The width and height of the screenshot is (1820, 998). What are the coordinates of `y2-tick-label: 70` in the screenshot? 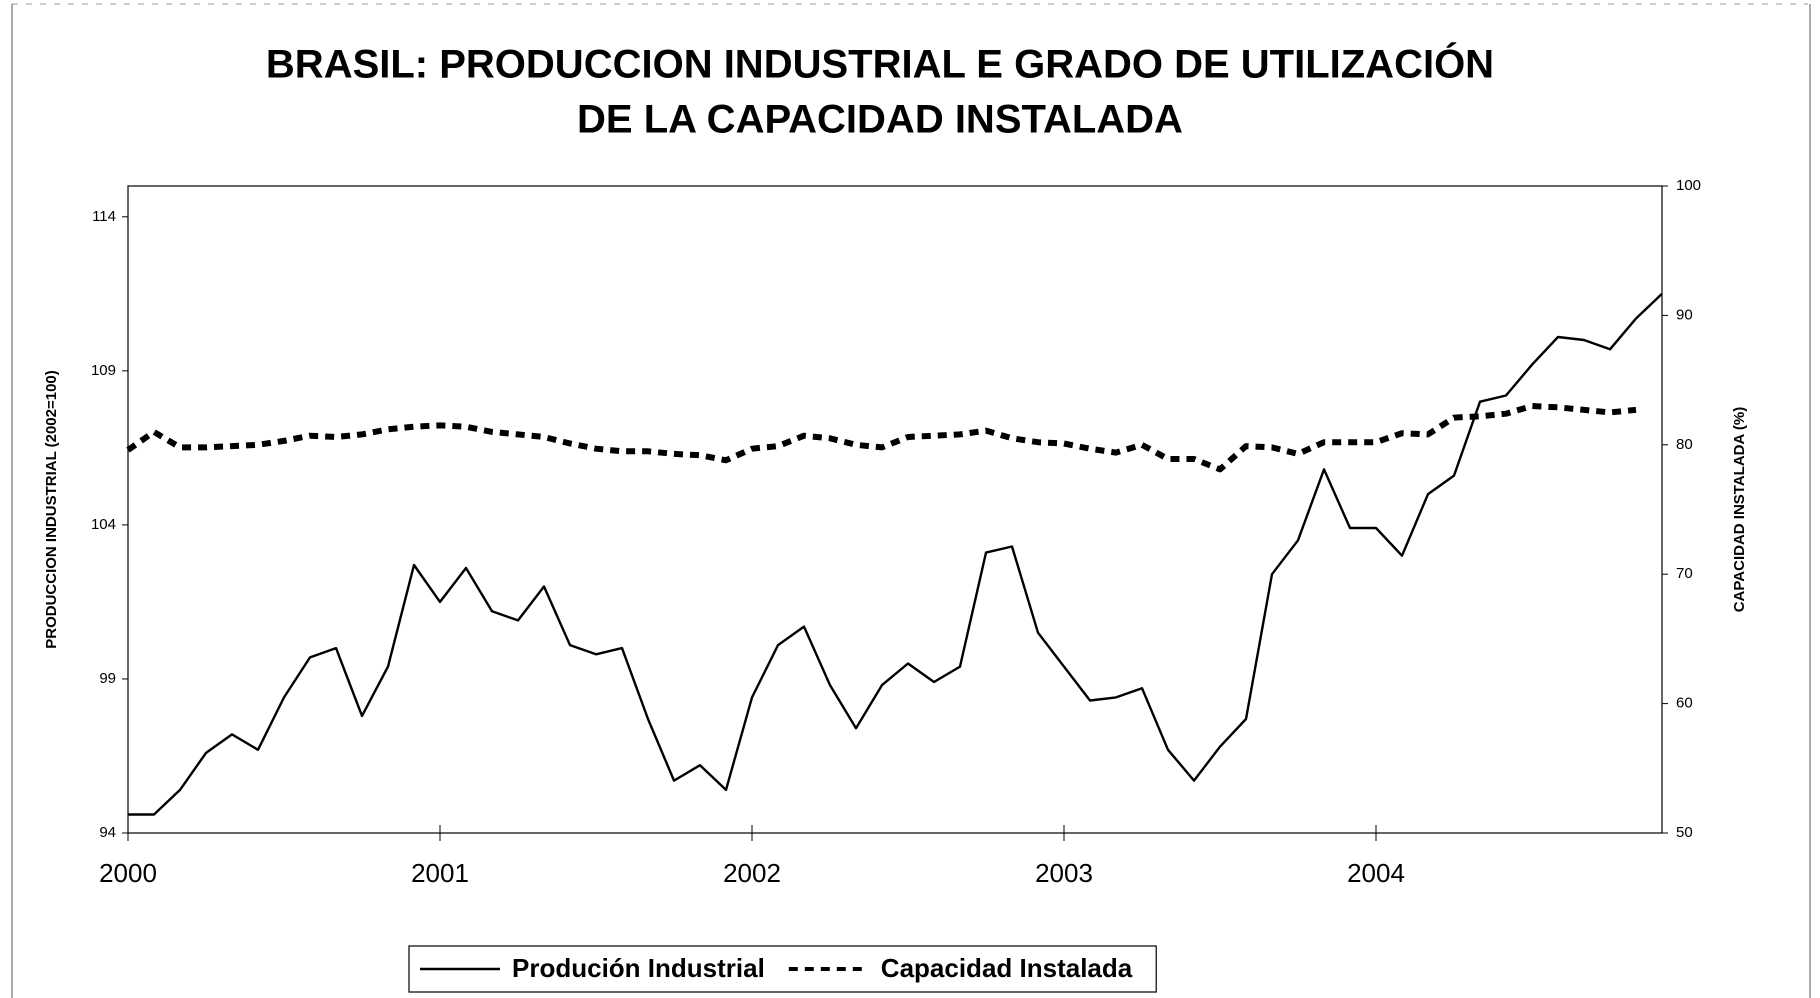 It's located at (1684, 573).